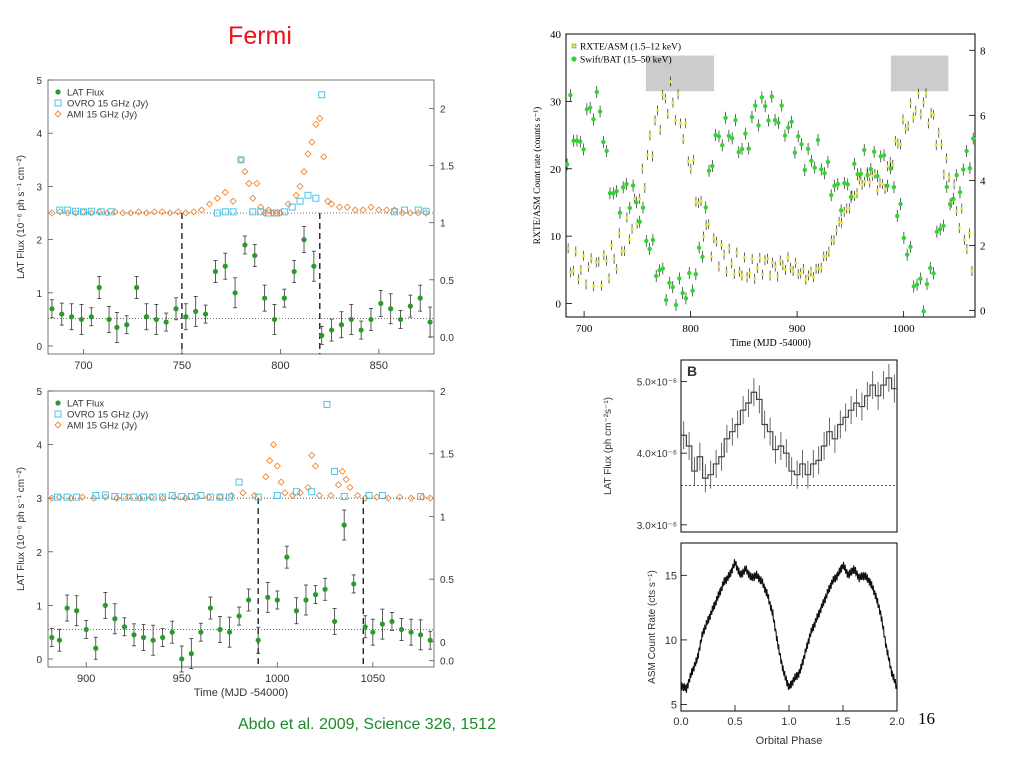 This screenshot has height=768, width=1024. Describe the element at coordinates (443, 224) in the screenshot. I see `lat-top-y2tick-label: 1` at that location.